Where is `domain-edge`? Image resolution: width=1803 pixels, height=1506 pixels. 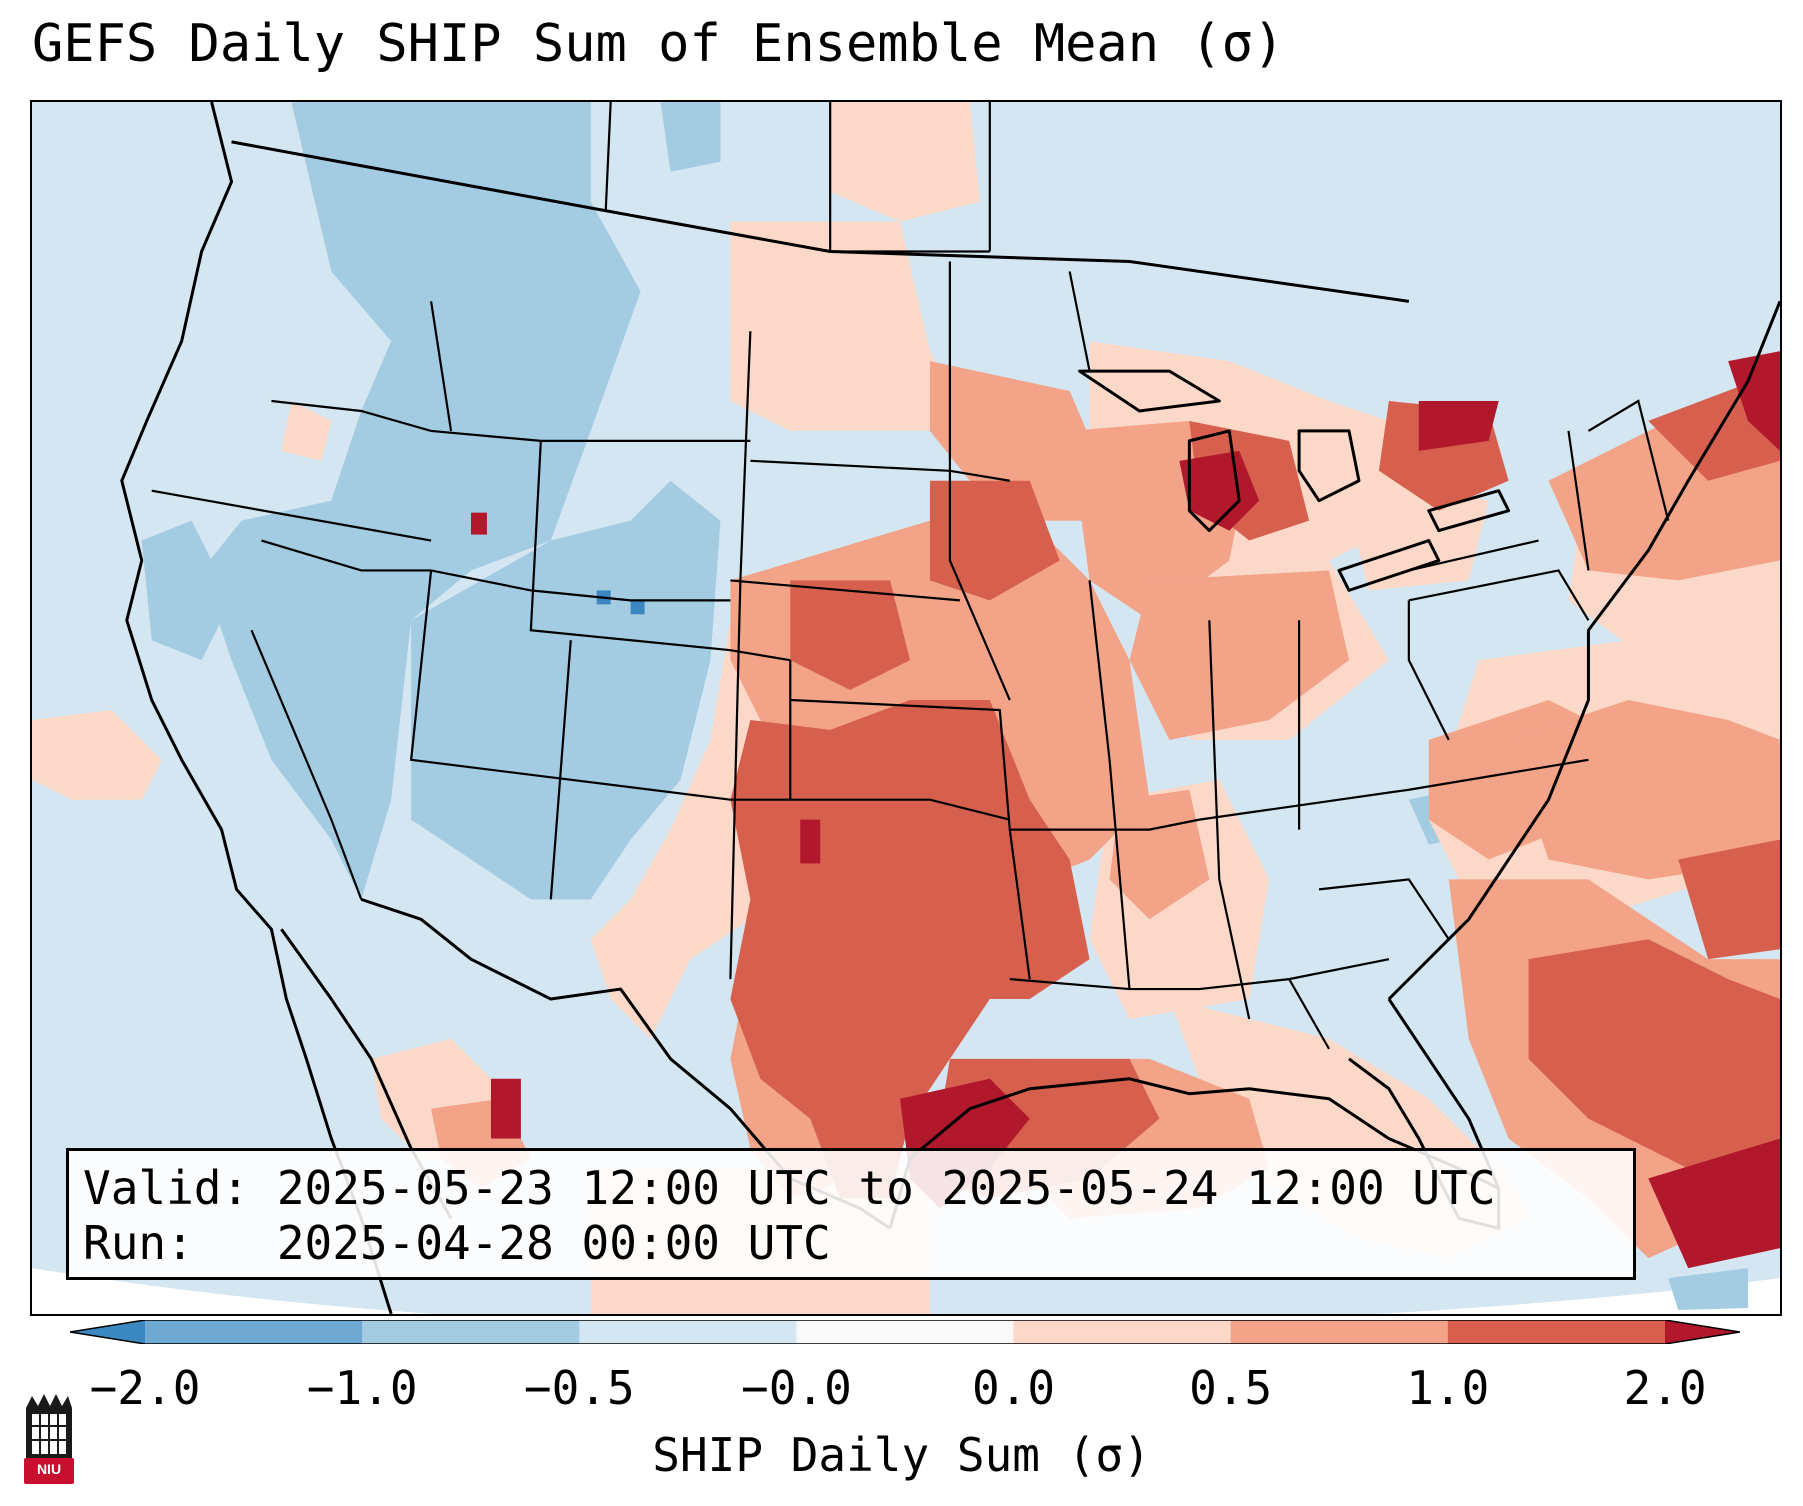
domain-edge is located at coordinates (906, 1291).